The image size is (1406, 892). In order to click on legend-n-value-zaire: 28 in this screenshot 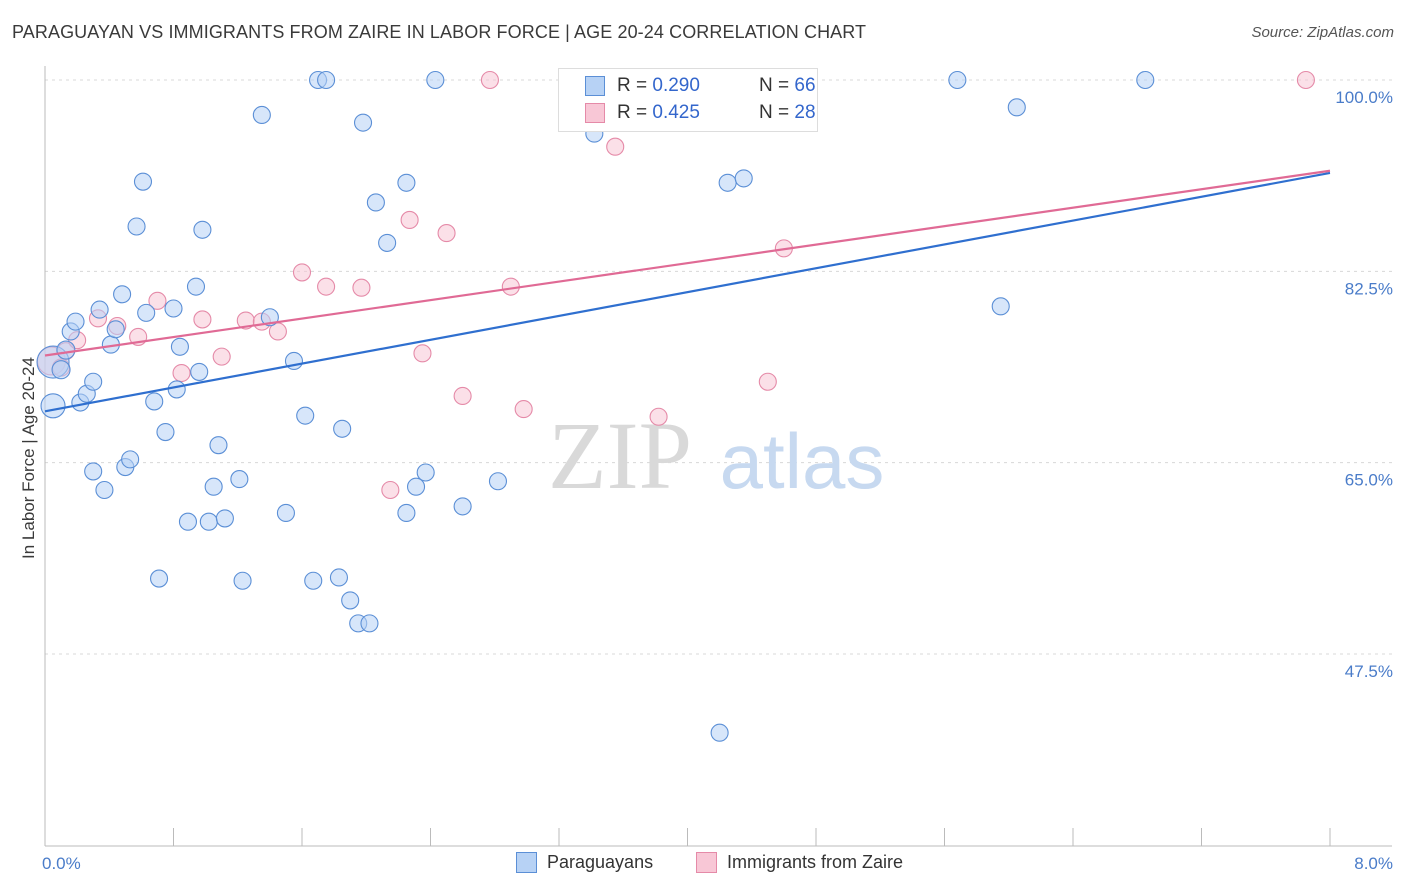, I will do `click(805, 112)`.